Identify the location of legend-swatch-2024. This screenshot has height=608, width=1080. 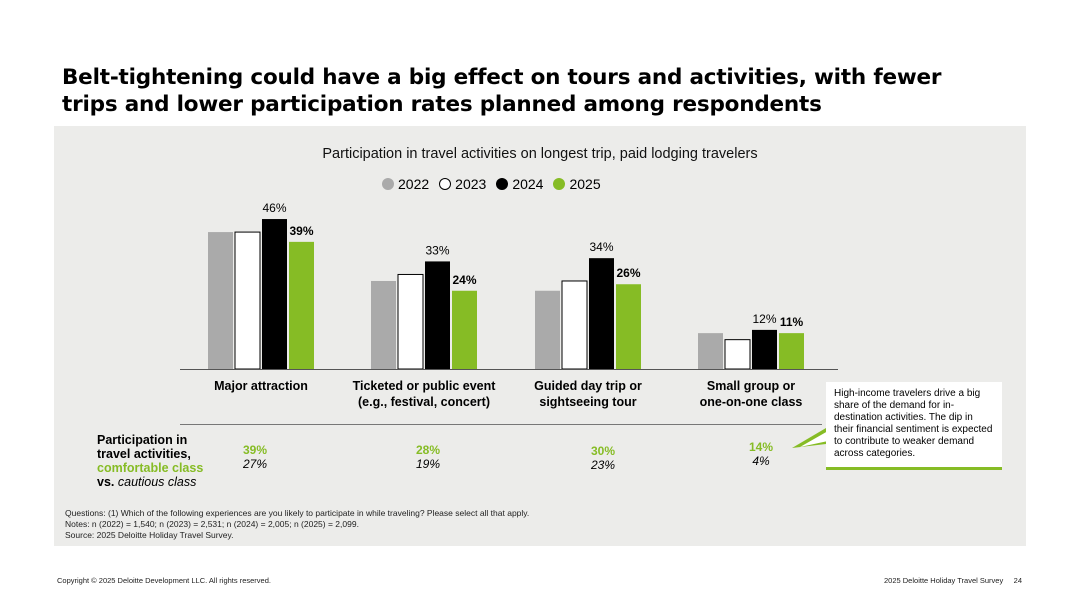
(502, 184).